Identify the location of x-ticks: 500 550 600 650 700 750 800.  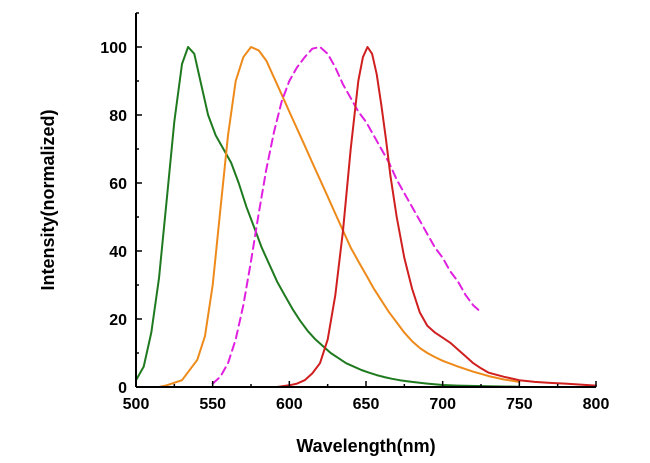
(366, 397).